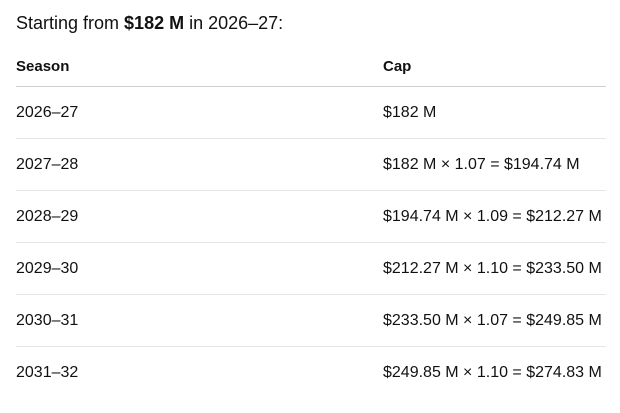  What do you see at coordinates (410, 112) in the screenshot?
I see `cap-cell: $182 M` at bounding box center [410, 112].